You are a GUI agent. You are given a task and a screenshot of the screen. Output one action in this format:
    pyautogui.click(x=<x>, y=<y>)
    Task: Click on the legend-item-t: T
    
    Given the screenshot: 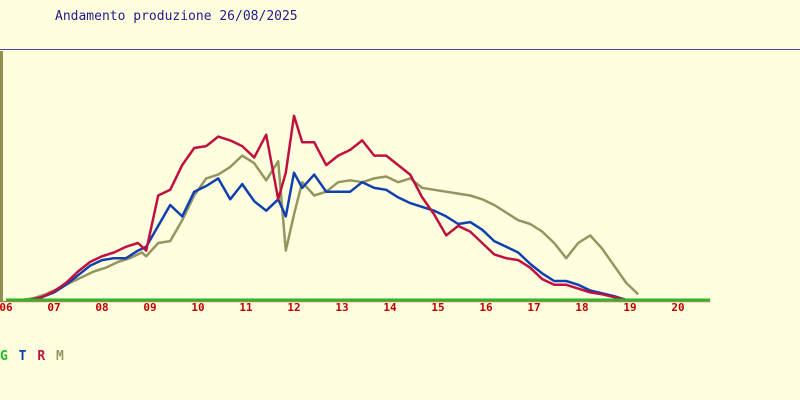 What is the action you would take?
    pyautogui.click(x=22, y=356)
    